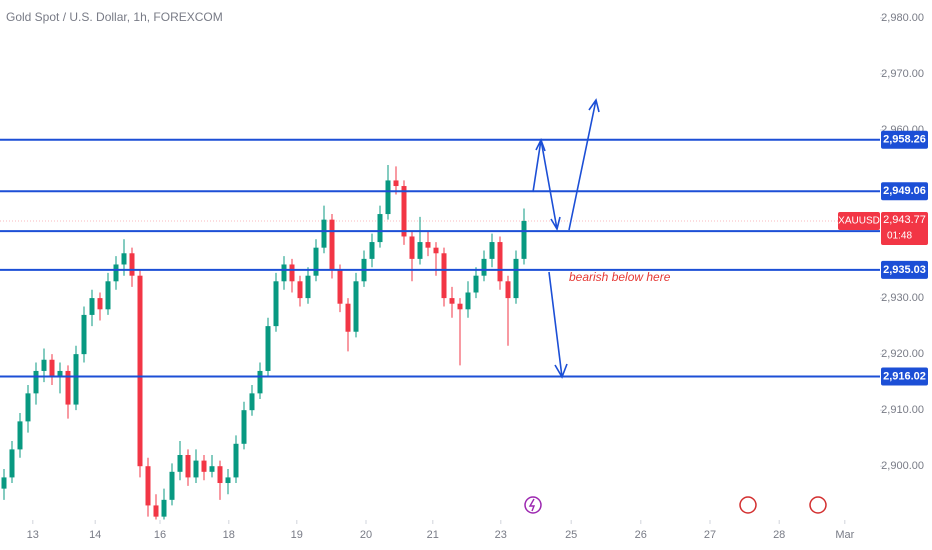 The height and width of the screenshot is (550, 932). I want to click on x-tick-label: 20, so click(366, 535).